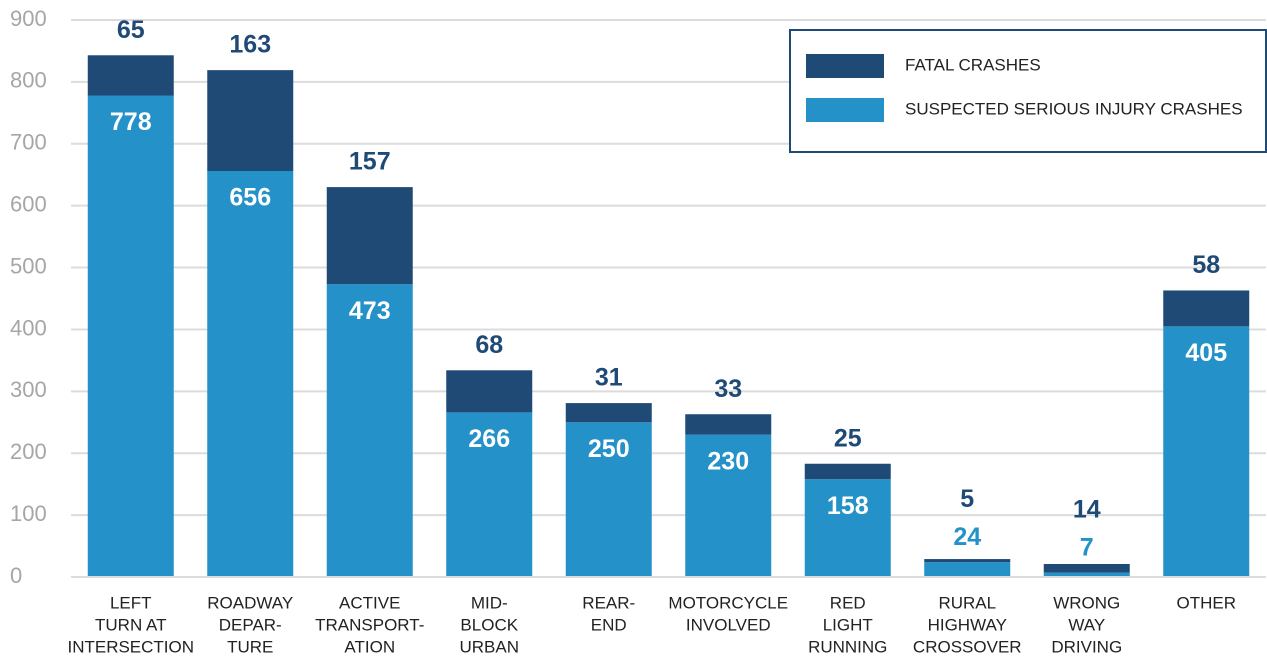  What do you see at coordinates (28, 18) in the screenshot?
I see `y-tick-label: 900` at bounding box center [28, 18].